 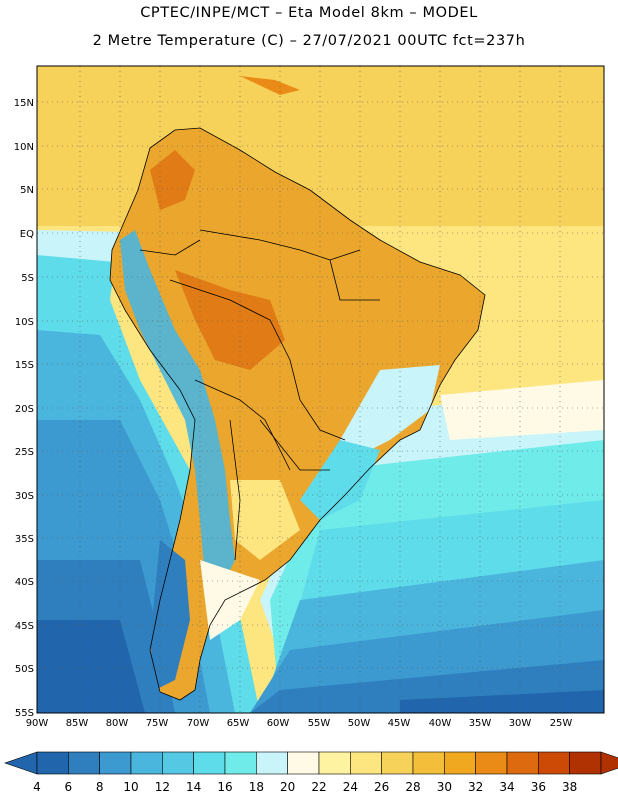 What do you see at coordinates (359, 723) in the screenshot?
I see `lon-label: 50W` at bounding box center [359, 723].